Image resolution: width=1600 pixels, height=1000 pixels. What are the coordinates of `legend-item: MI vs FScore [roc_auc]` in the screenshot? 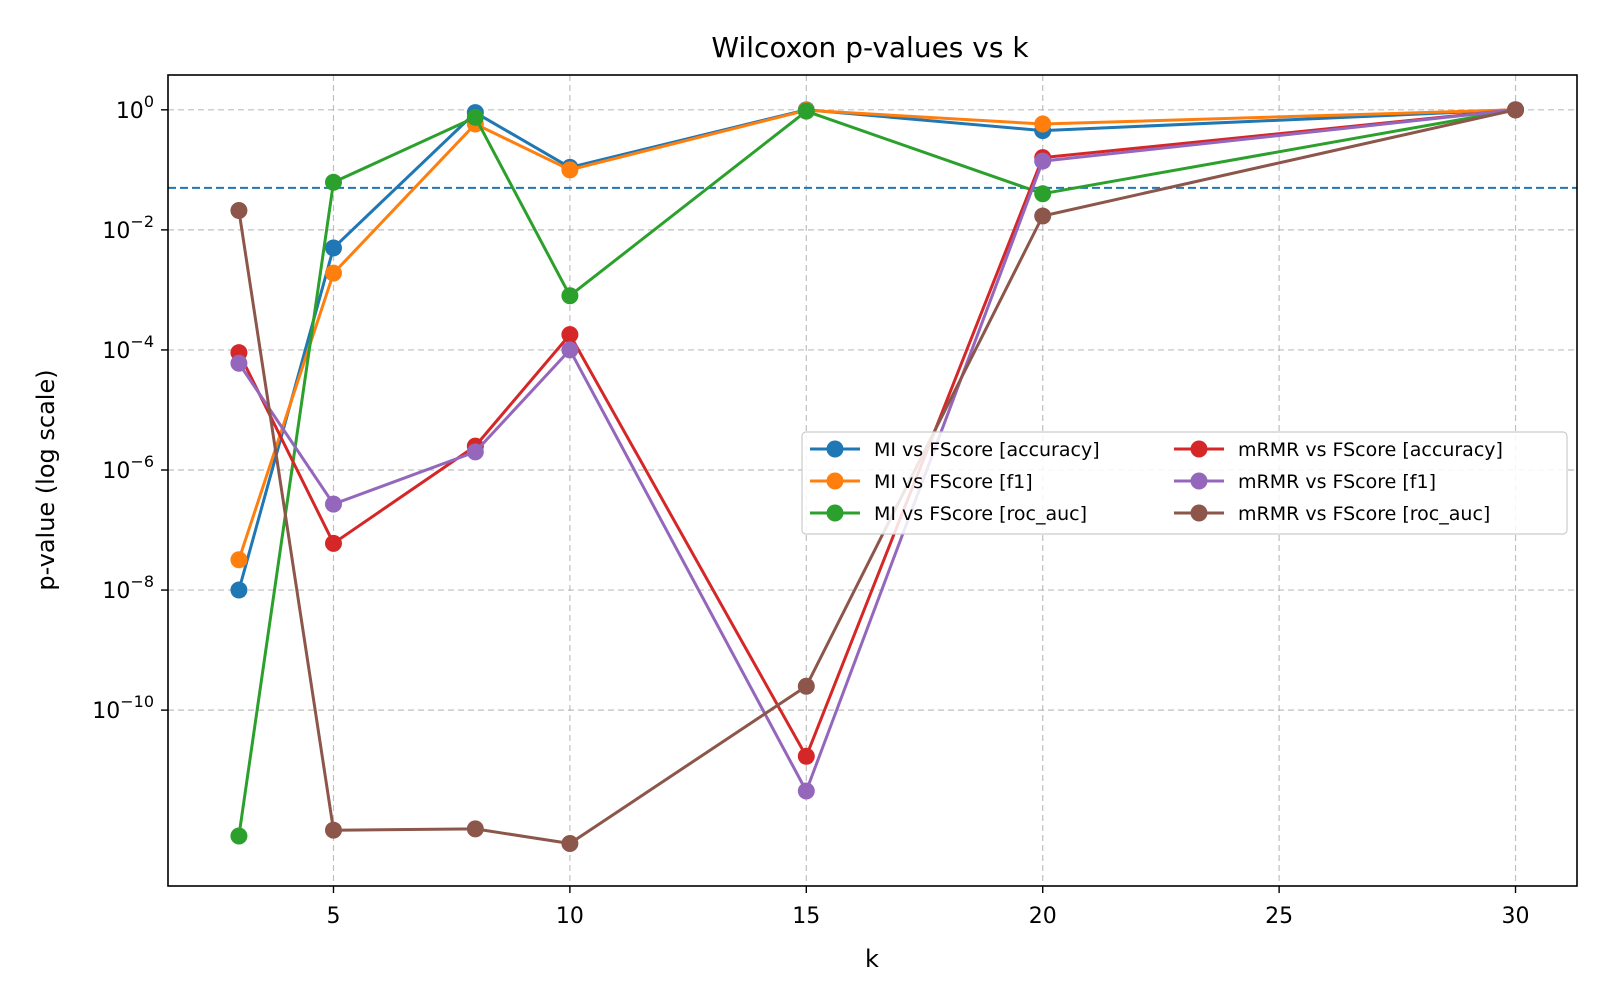 It's located at (948, 514).